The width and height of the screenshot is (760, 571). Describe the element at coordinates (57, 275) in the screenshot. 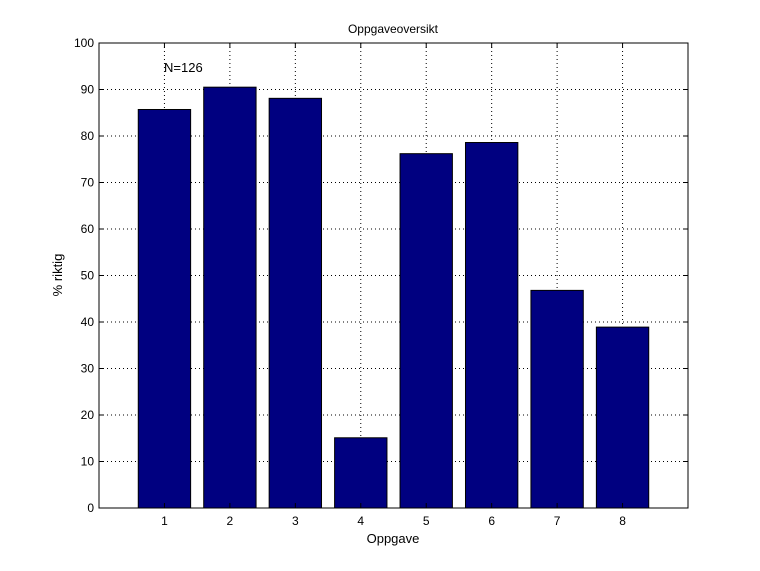

I see `y-axis-label: % riktig` at that location.